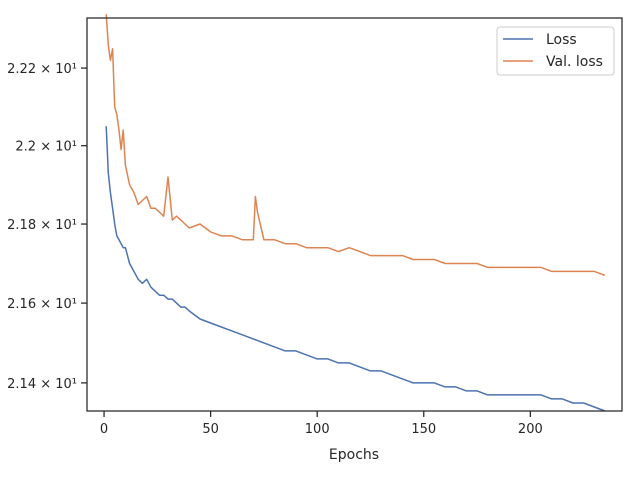  Describe the element at coordinates (574, 62) in the screenshot. I see `legend-label-val-loss: Val. loss` at that location.